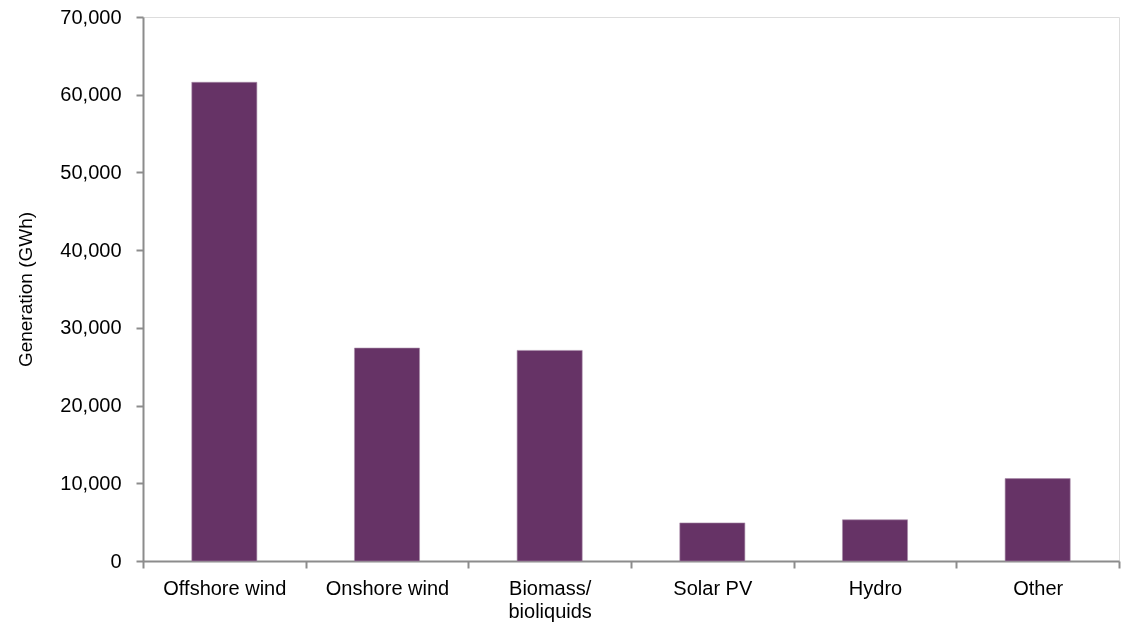  Describe the element at coordinates (875, 587) in the screenshot. I see `x-tick-label: Hydro` at that location.